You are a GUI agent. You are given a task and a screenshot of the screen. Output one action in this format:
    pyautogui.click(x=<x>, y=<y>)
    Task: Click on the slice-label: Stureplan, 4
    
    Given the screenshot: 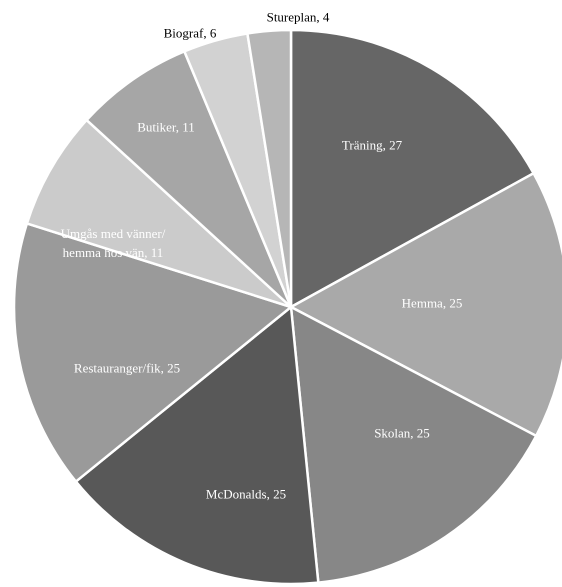 What is the action you would take?
    pyautogui.click(x=298, y=17)
    